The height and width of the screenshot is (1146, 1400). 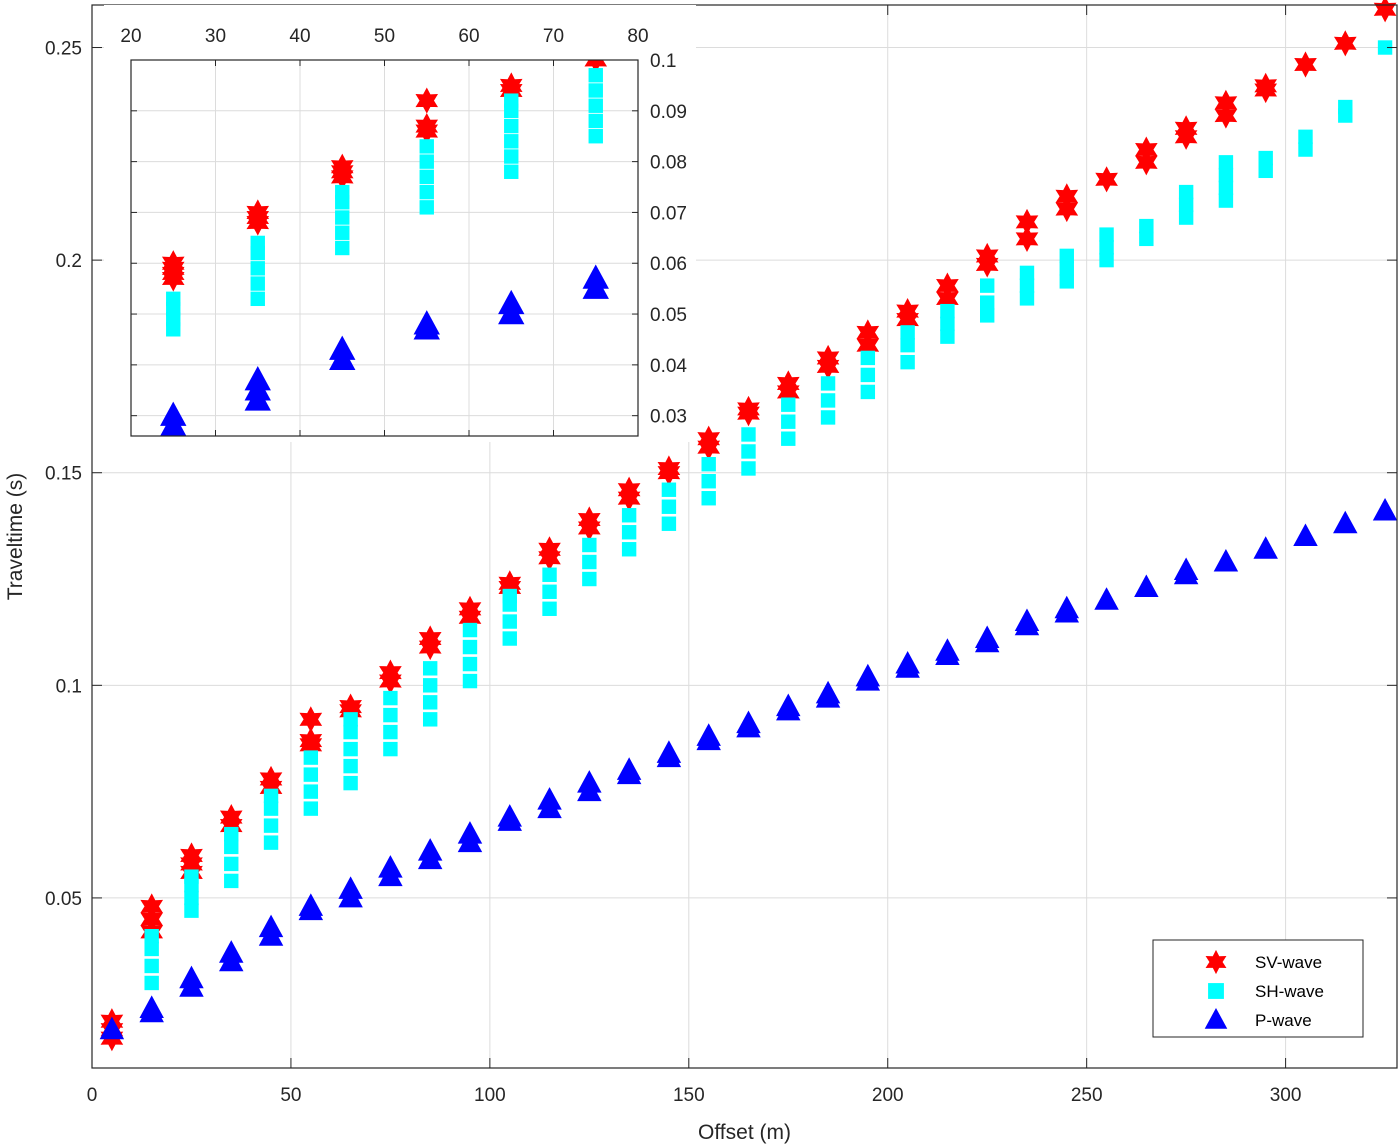 What do you see at coordinates (668, 264) in the screenshot?
I see `inset-ytick-label: 0.06` at bounding box center [668, 264].